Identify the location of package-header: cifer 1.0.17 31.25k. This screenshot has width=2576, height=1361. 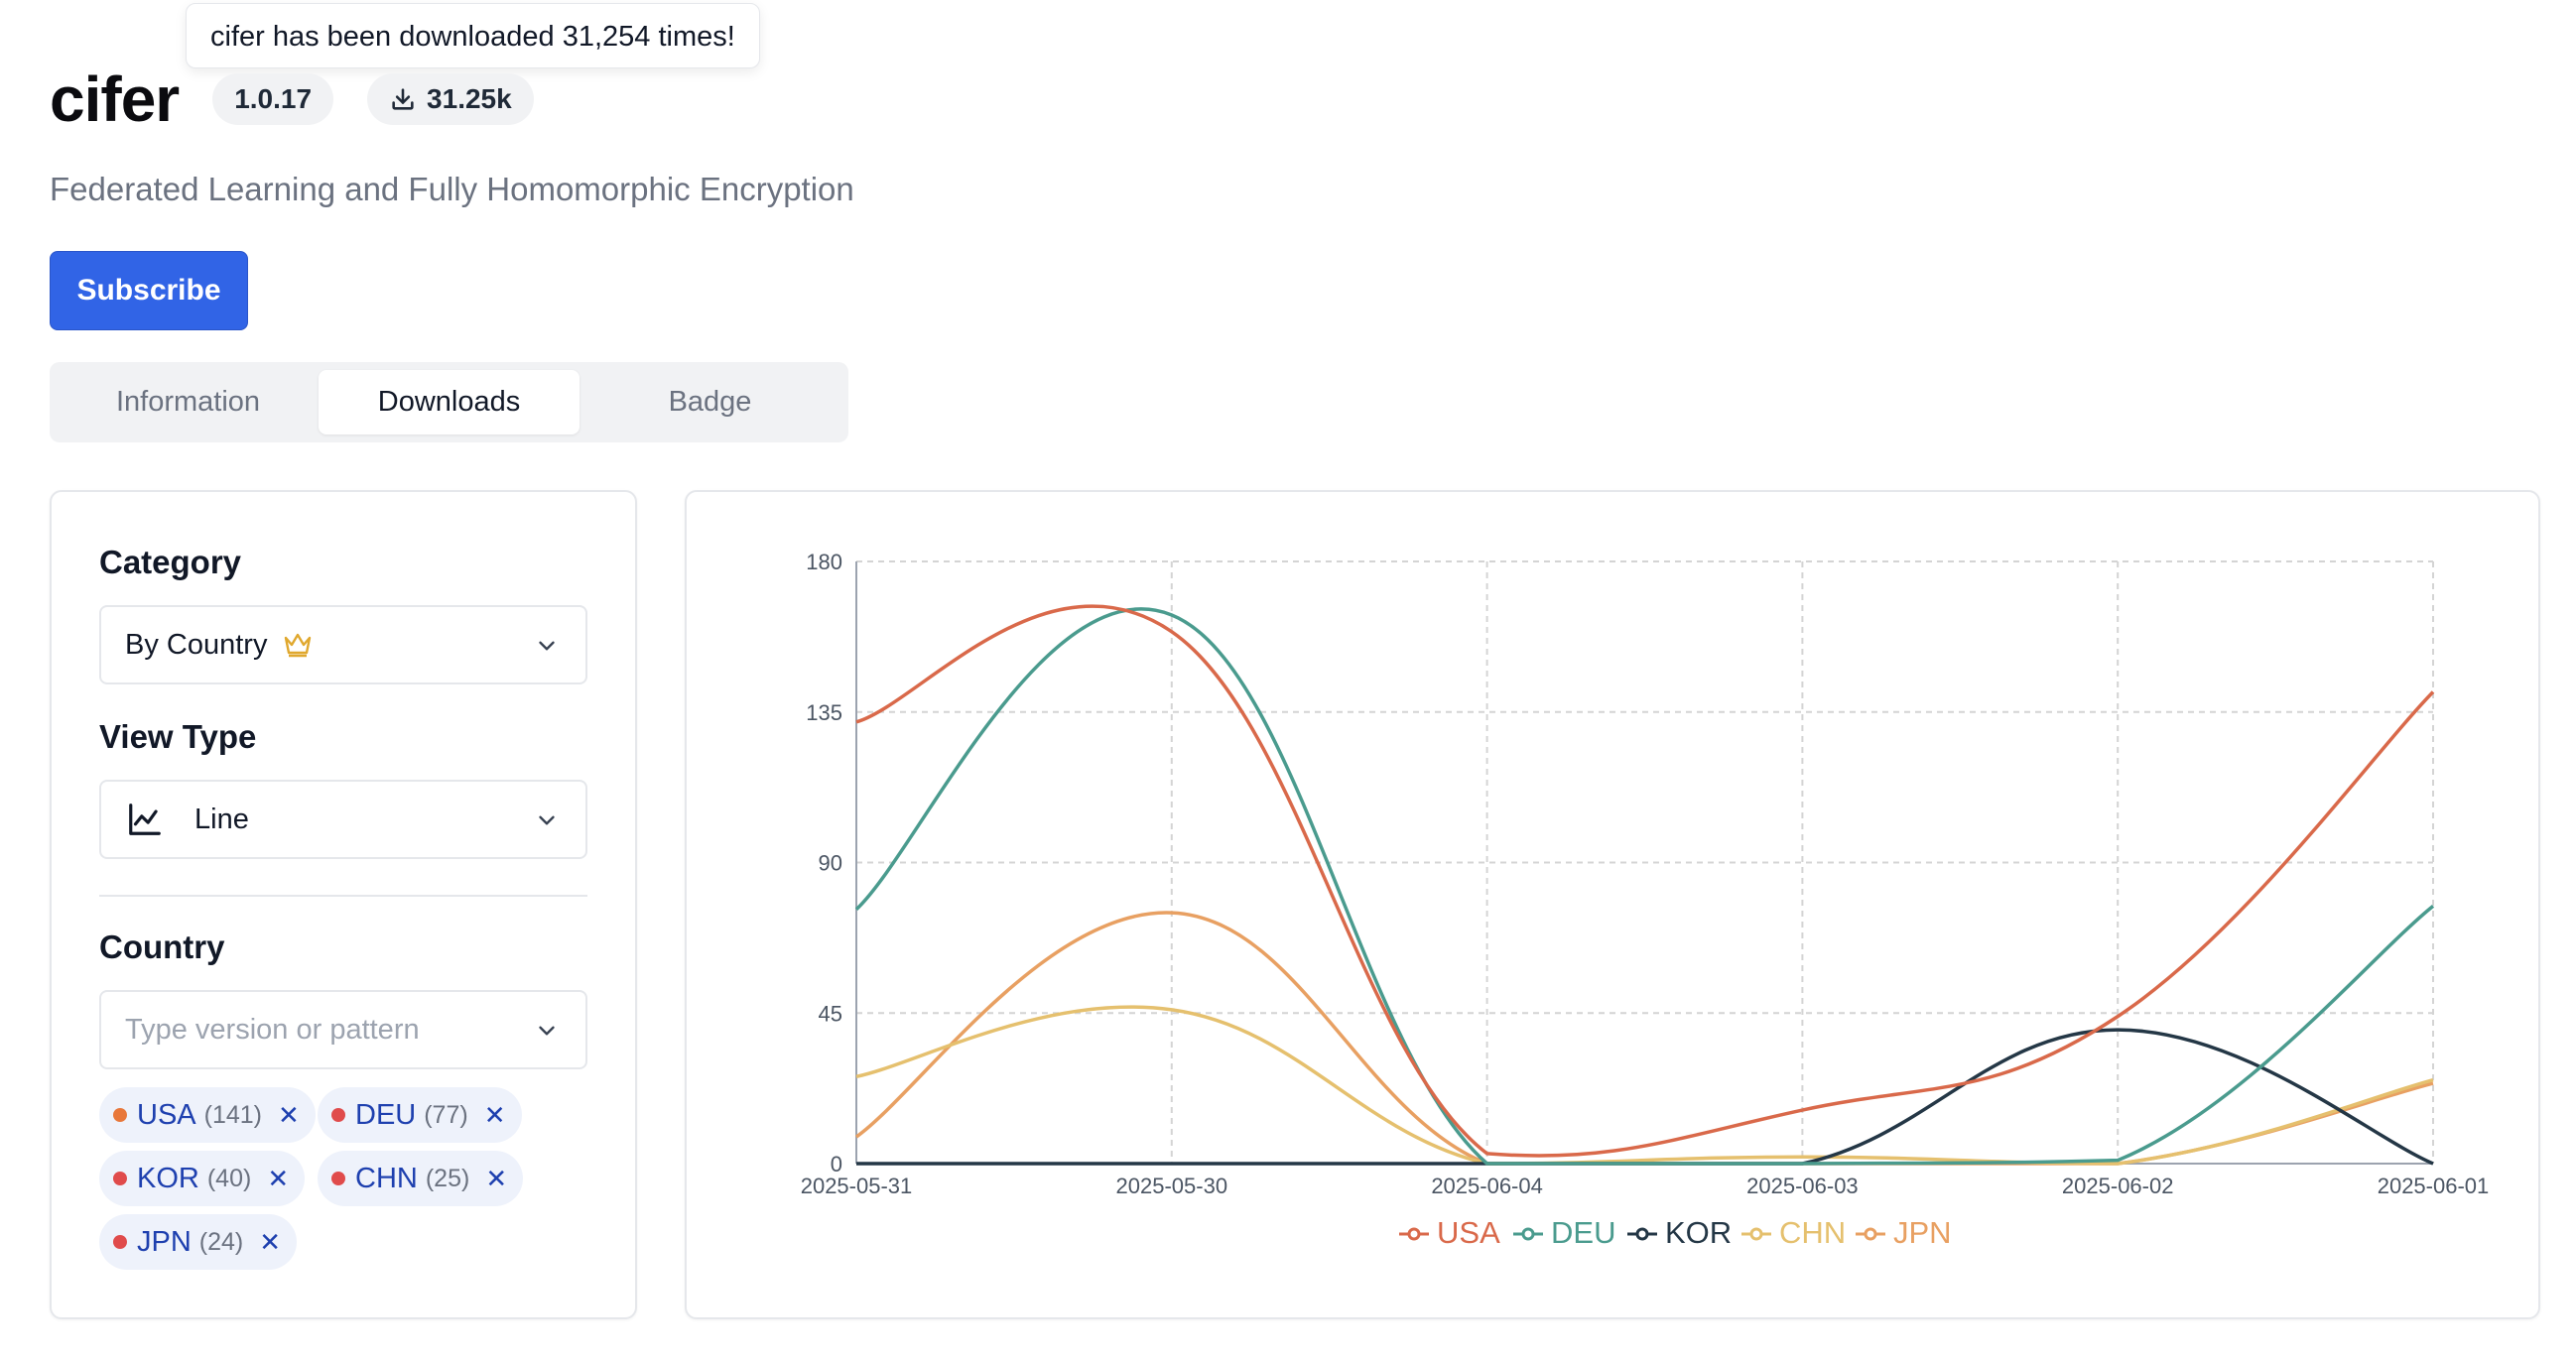
(292, 99).